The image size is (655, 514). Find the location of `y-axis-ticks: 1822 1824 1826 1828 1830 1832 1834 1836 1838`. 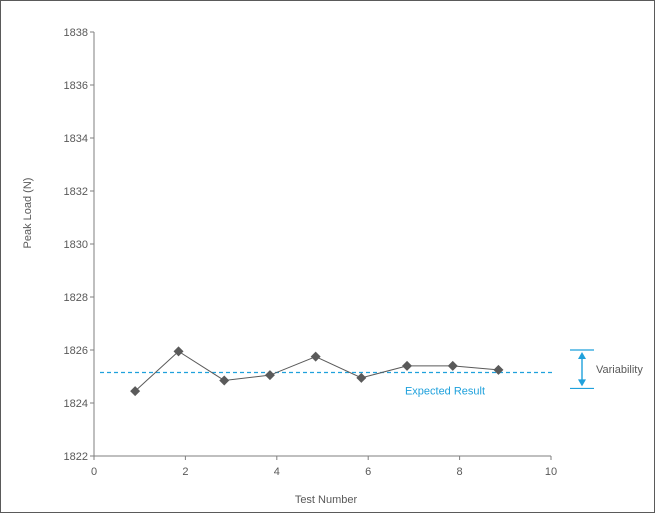

y-axis-ticks: 1822 1824 1826 1828 1830 1832 1834 1836 1838 is located at coordinates (79, 245).